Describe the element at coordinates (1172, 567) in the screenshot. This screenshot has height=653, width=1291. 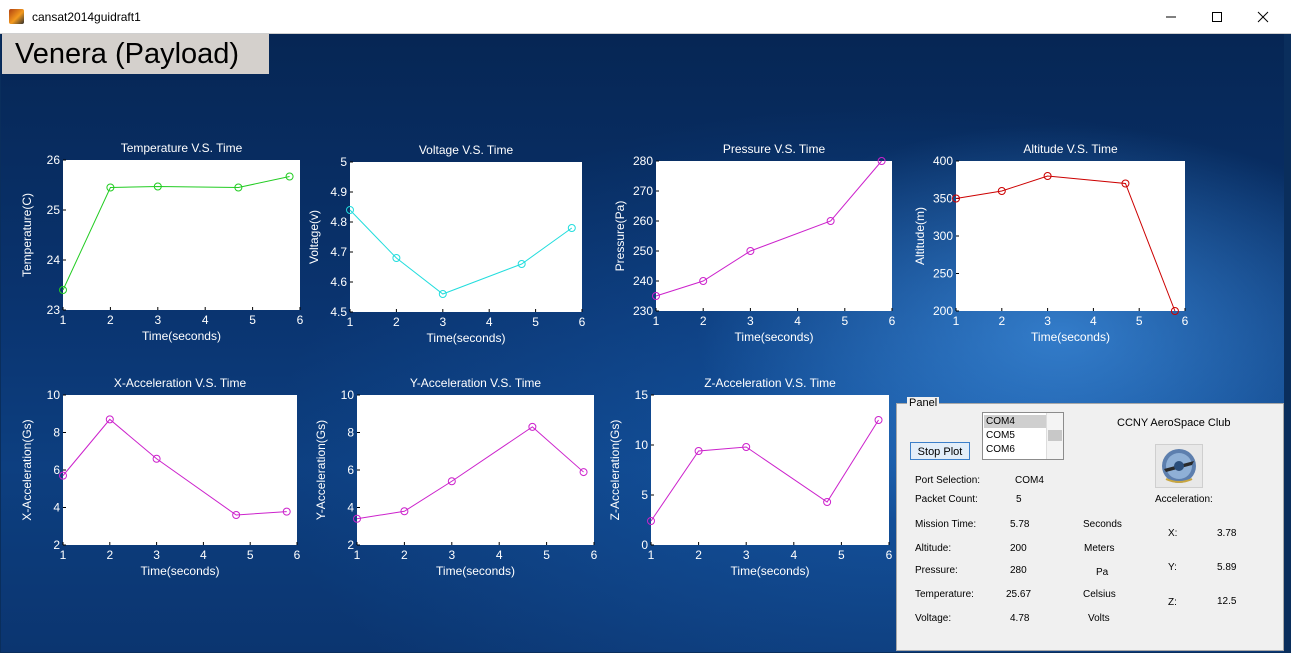
I see `accel-y-label: Y:` at that location.